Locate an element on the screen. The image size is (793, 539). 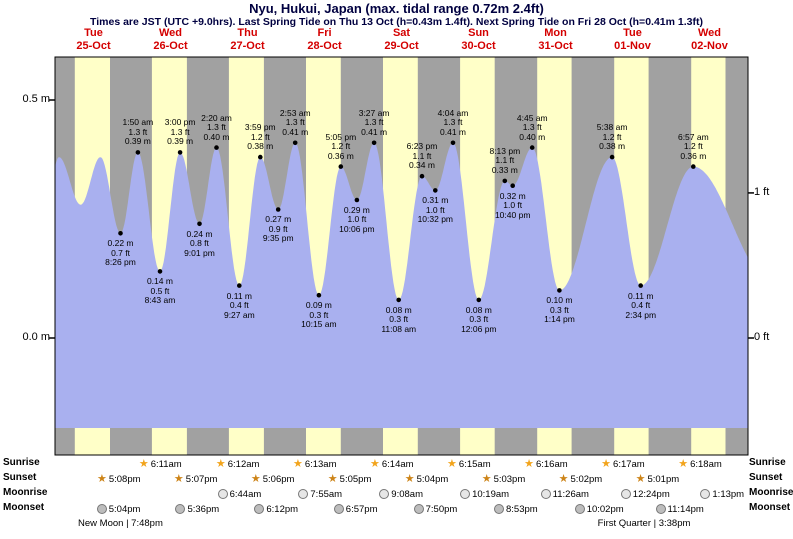
moonset-time-entry: 6:57pm is located at coordinates (355, 509).